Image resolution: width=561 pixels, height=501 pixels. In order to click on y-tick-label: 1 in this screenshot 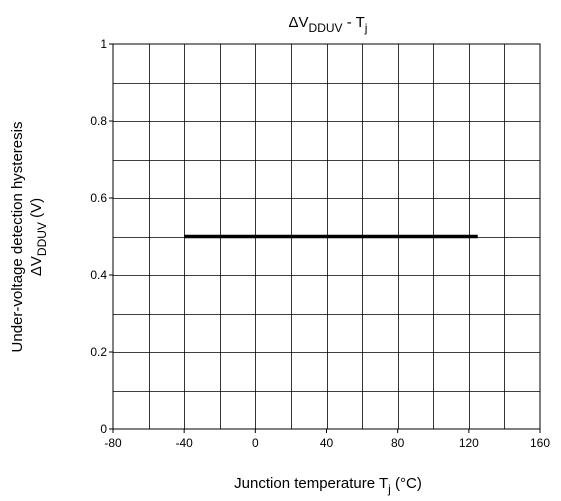, I will do `click(103, 44)`.